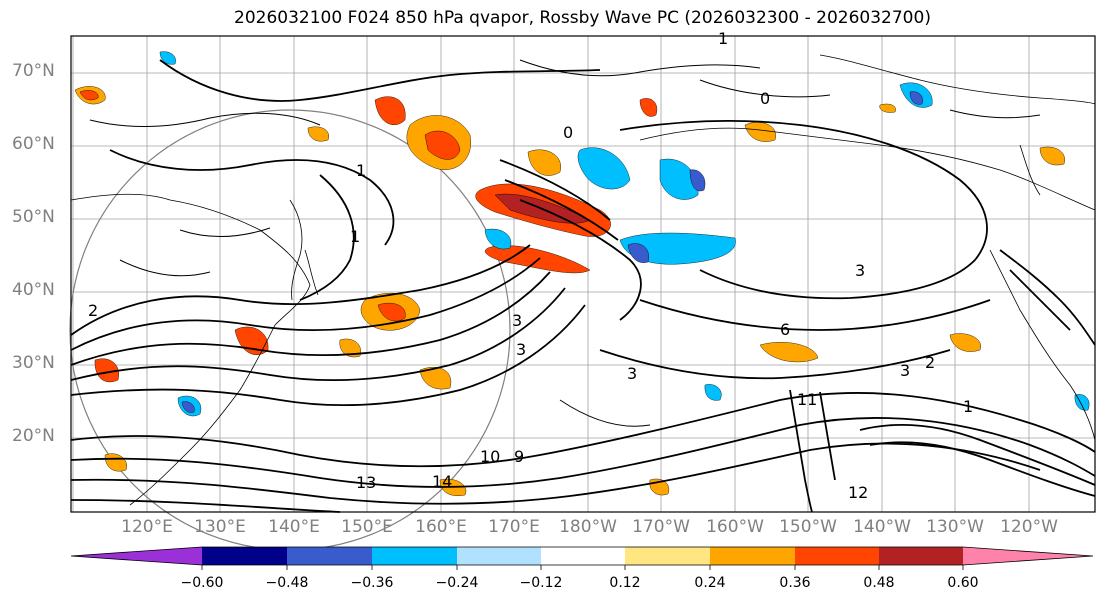 This screenshot has height=604, width=1105. I want to click on lon-label: 140°W, so click(882, 527).